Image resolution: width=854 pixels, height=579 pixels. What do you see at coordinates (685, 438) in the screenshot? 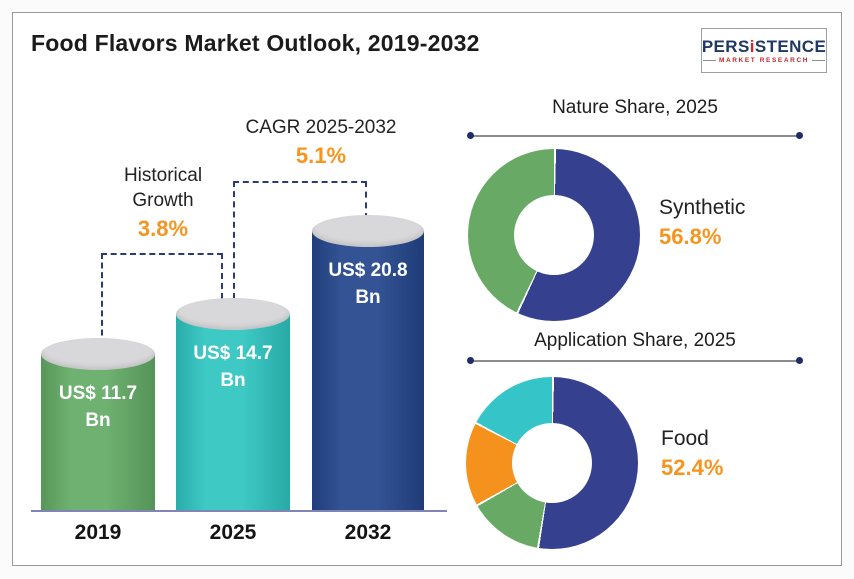
I see `food-label: Food` at bounding box center [685, 438].